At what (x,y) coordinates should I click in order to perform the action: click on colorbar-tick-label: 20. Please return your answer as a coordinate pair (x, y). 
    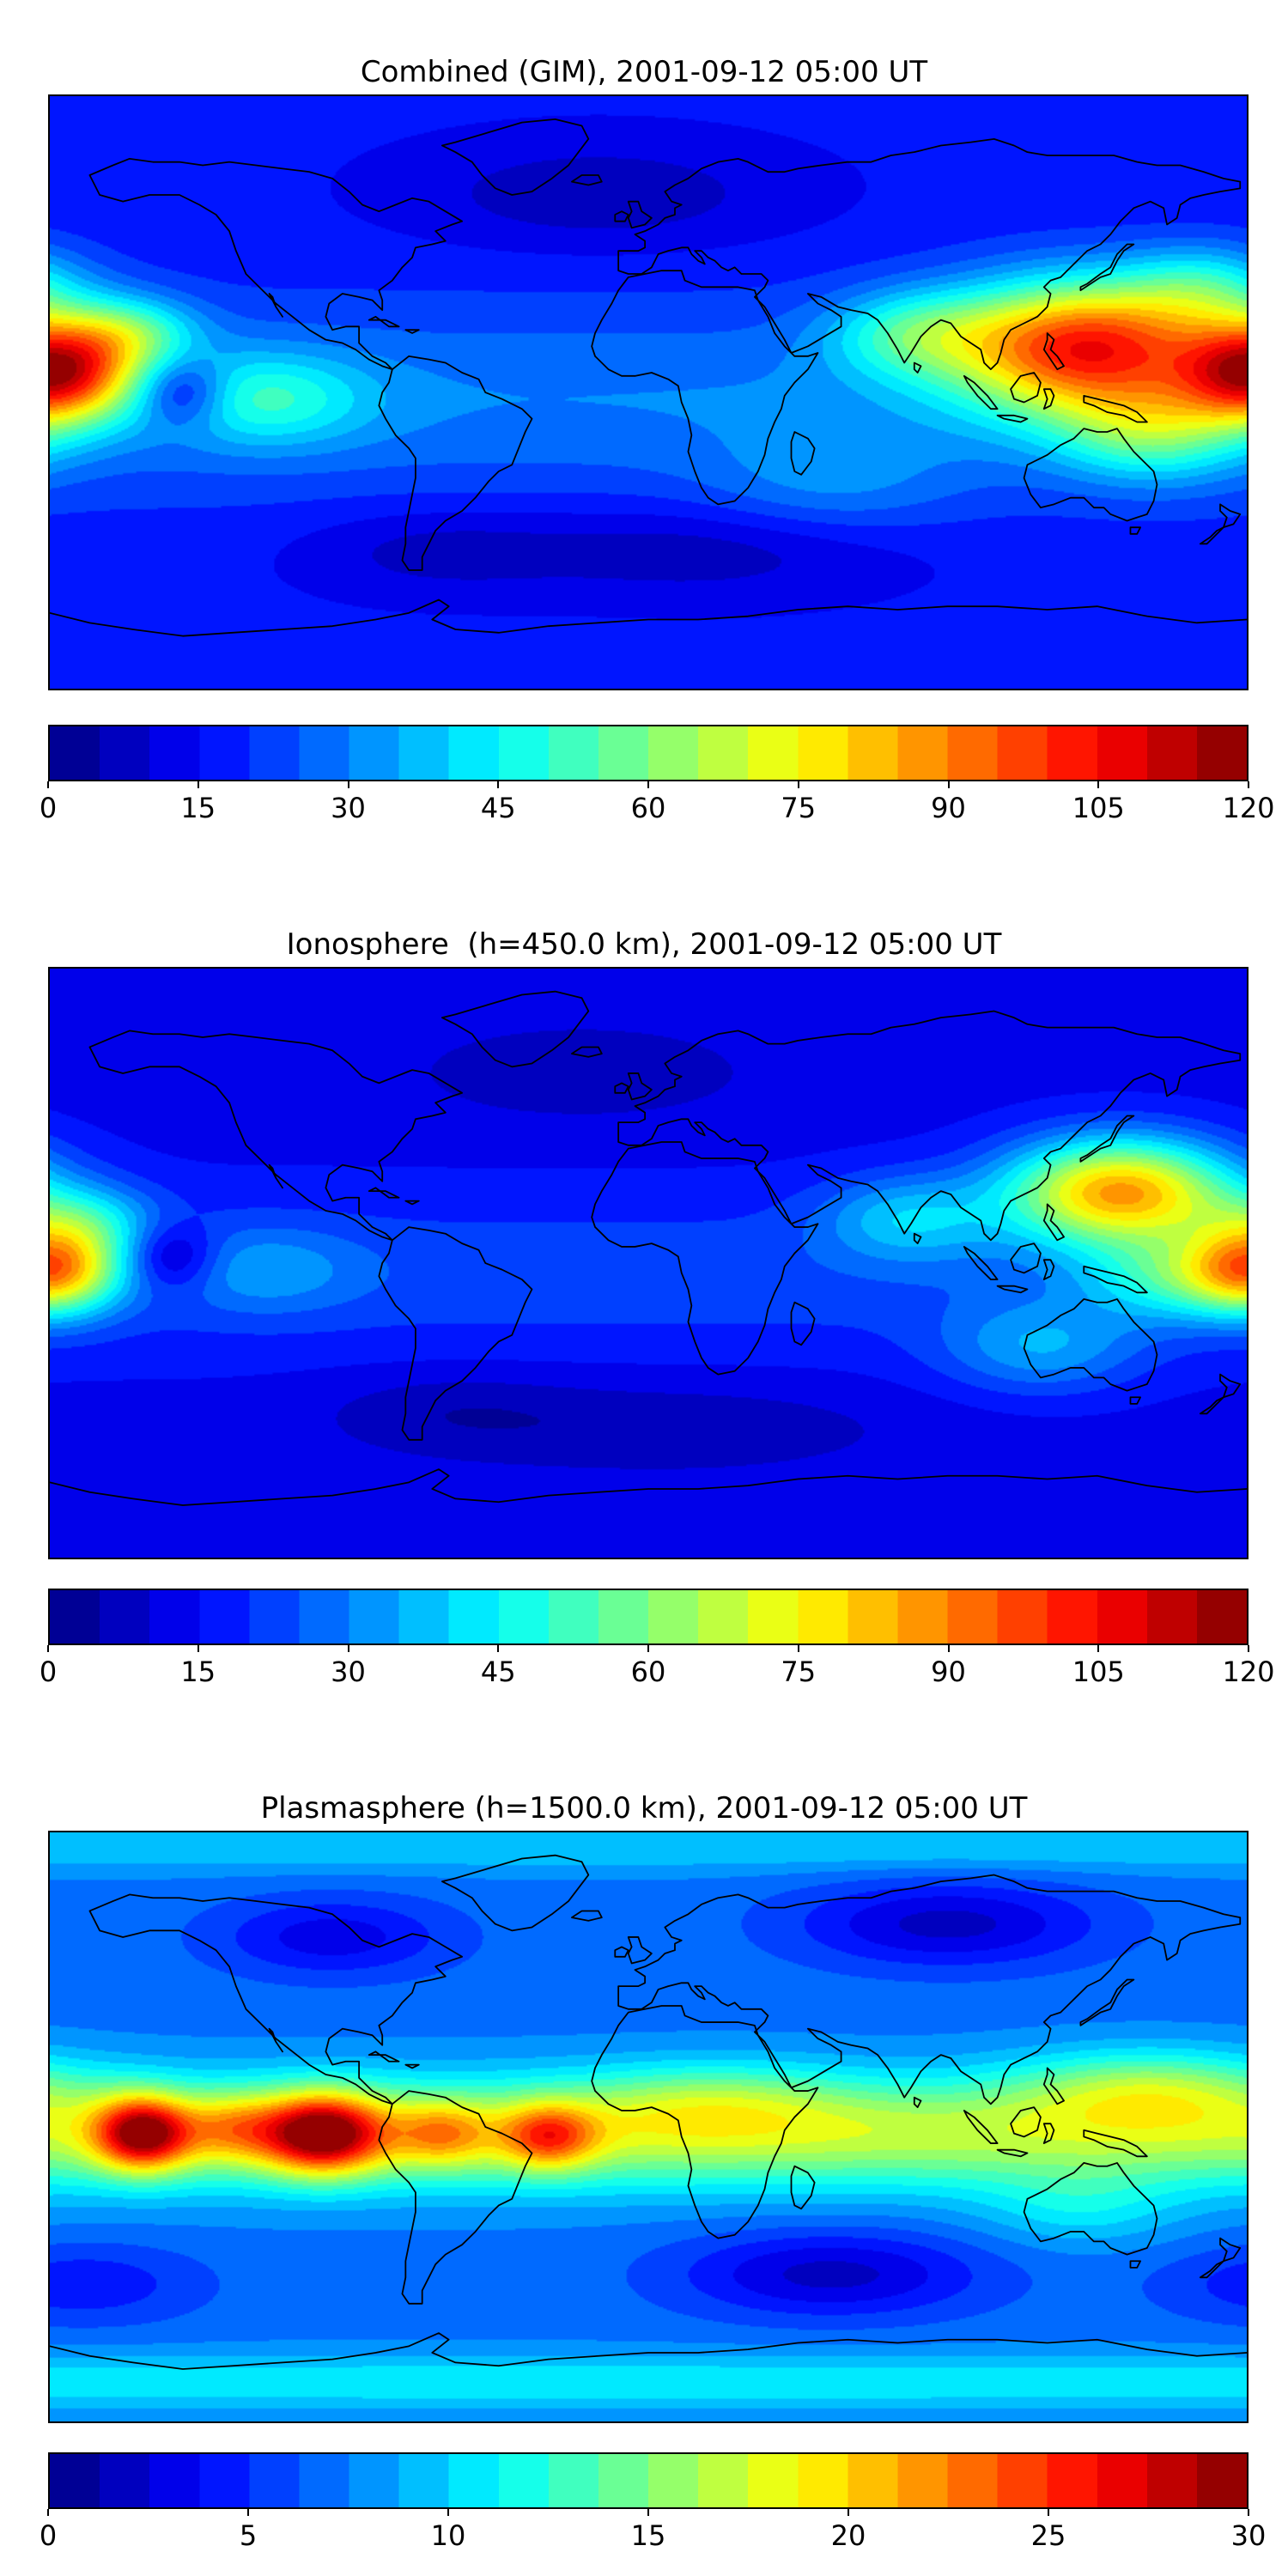
    Looking at the image, I should click on (848, 2536).